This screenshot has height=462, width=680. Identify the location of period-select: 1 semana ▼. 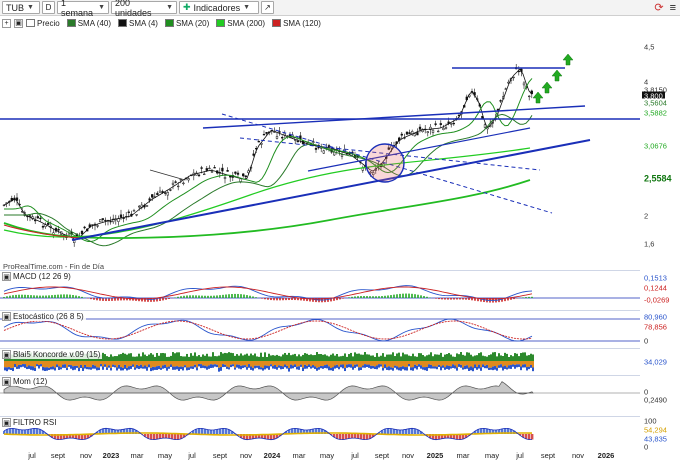
(83, 9).